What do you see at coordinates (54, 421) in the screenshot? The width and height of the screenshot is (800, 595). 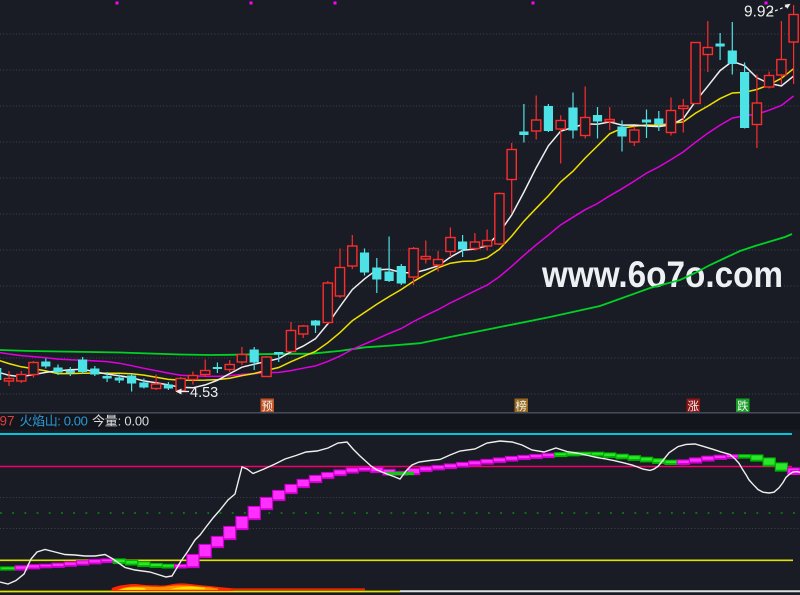 I see `svg-text: 火焰山: 0.00` at bounding box center [54, 421].